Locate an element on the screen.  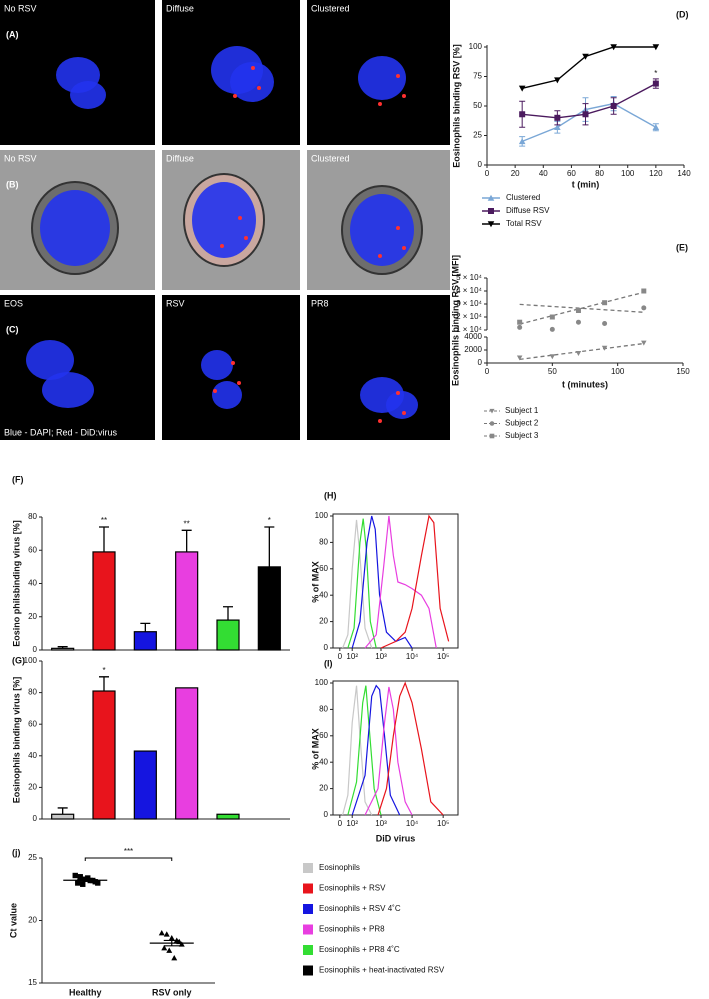
plot-frame is located at coordinates (395, 581).